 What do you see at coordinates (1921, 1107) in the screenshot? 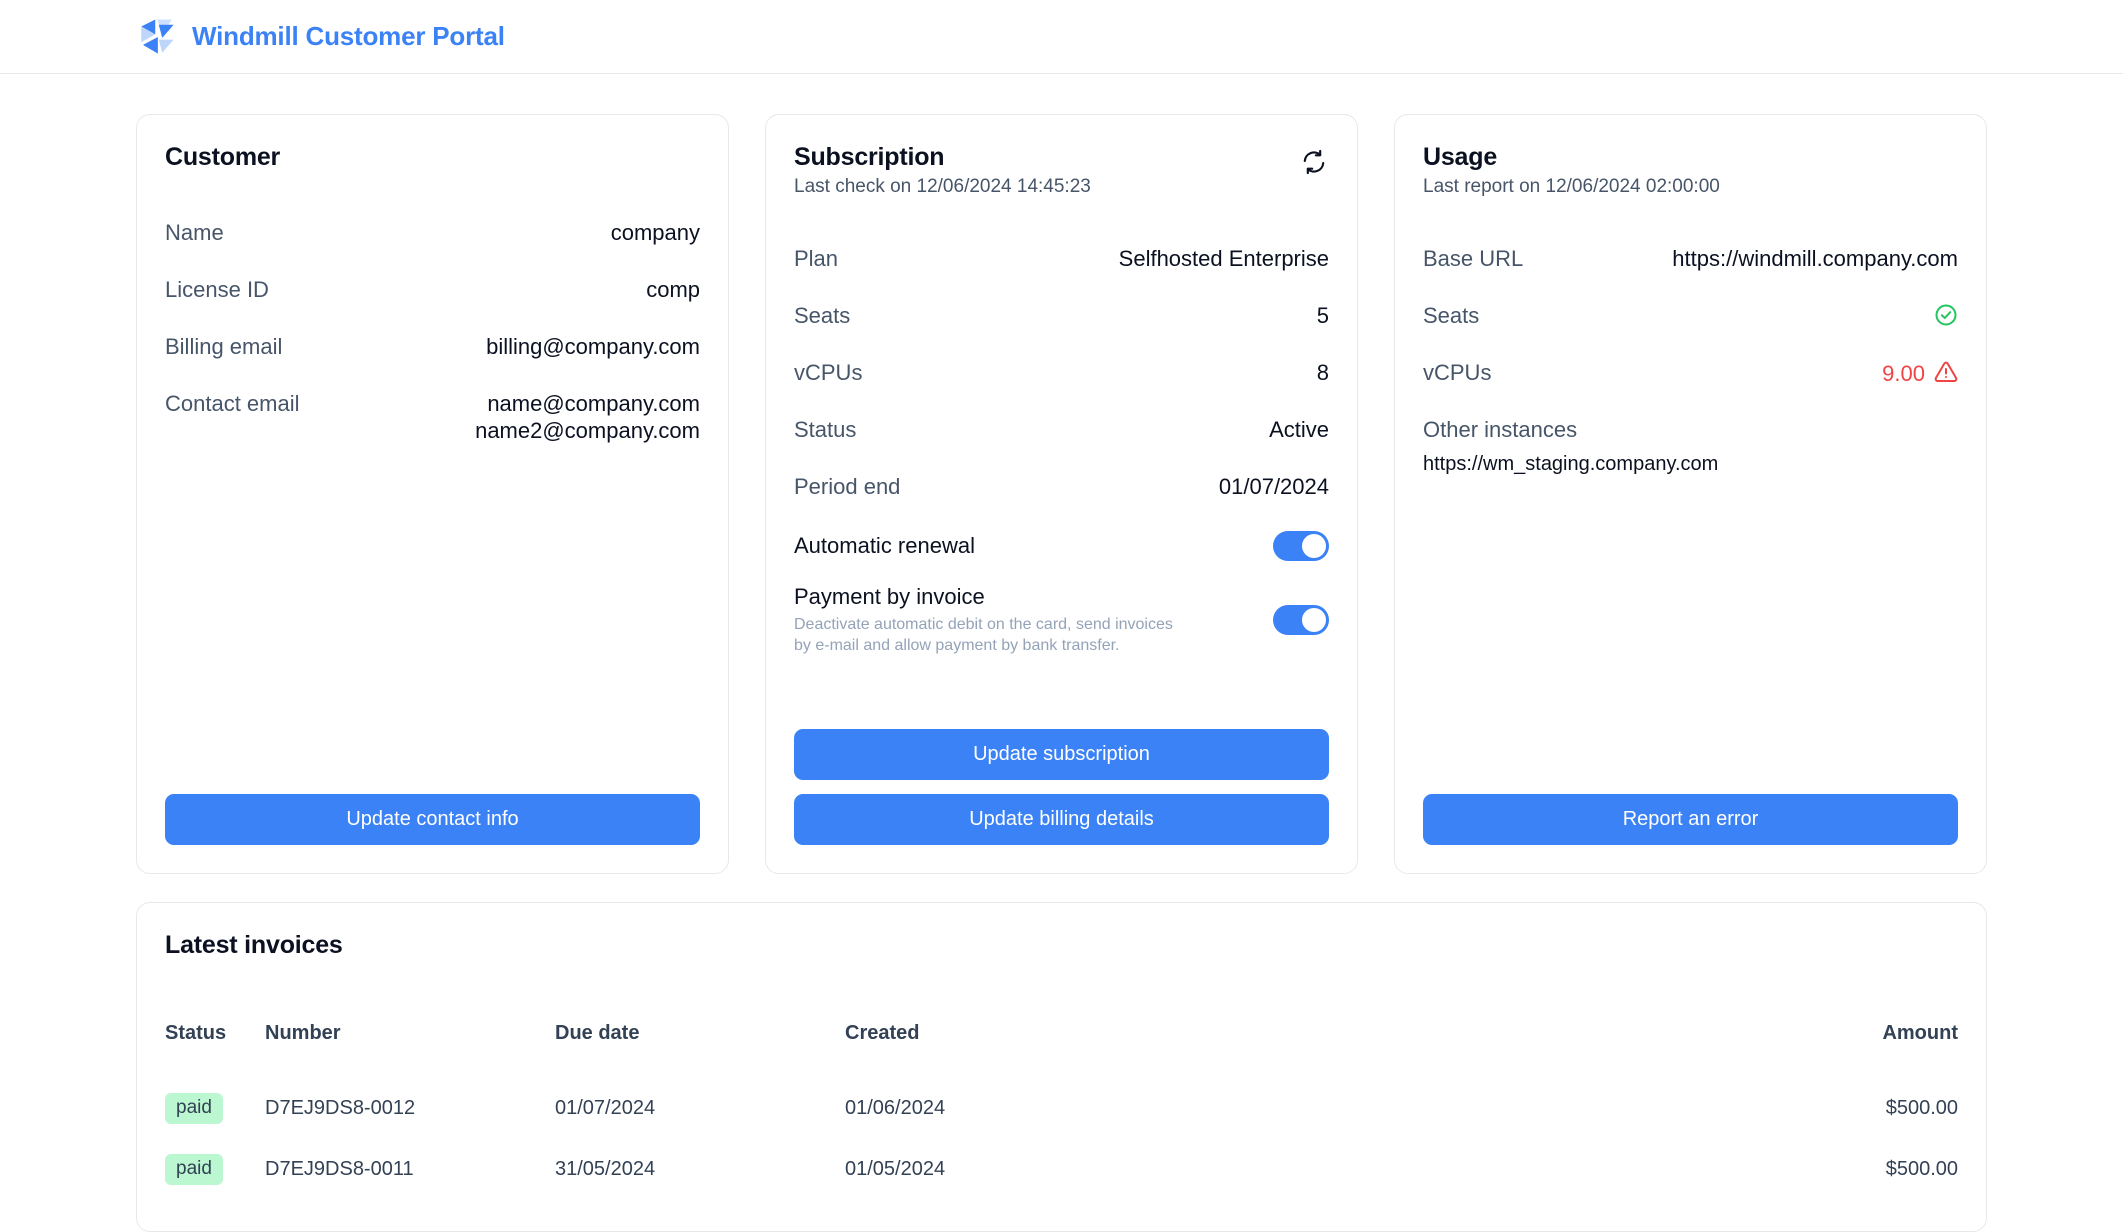
I see `invoice-amount-cell: $500.00` at bounding box center [1921, 1107].